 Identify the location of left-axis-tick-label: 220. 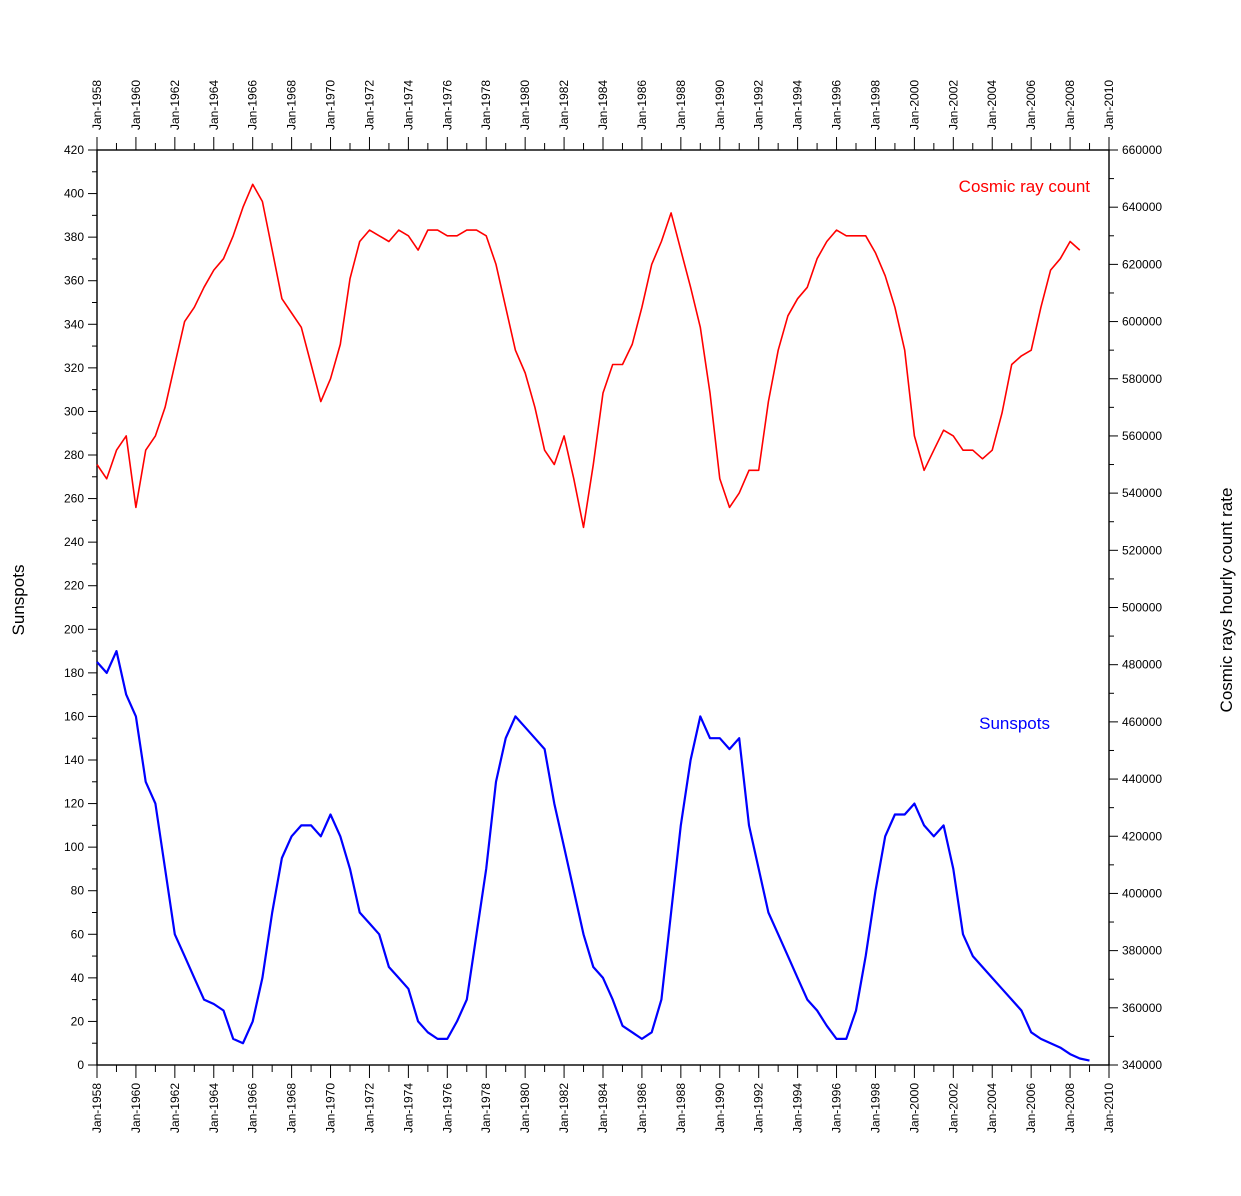
(74, 586).